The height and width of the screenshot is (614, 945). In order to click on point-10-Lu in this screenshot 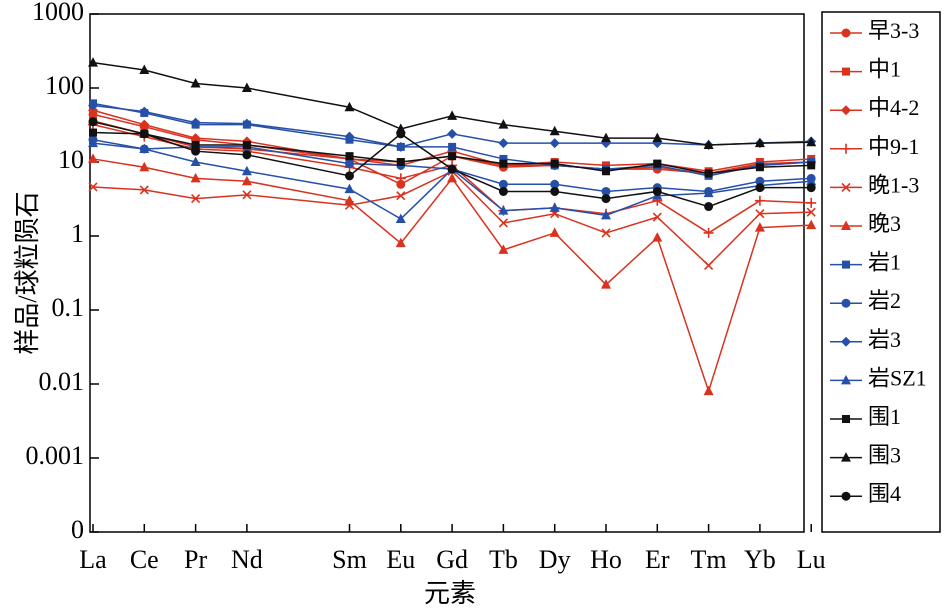, I will do `click(811, 165)`.